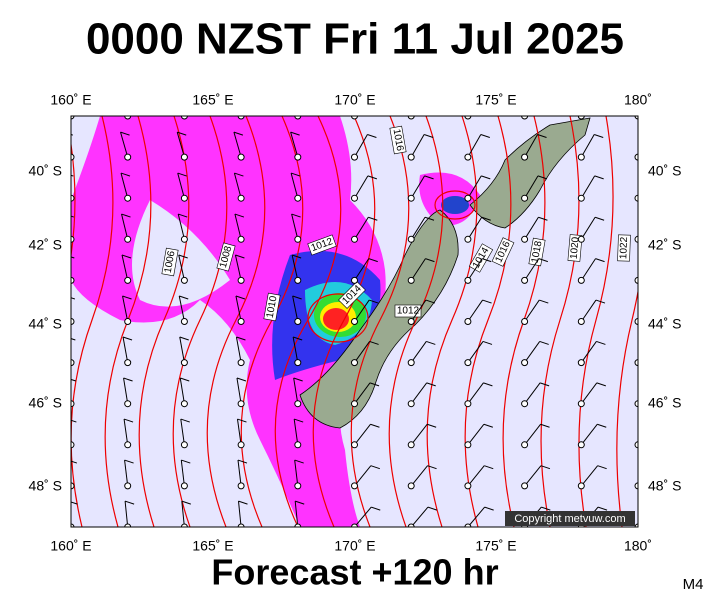 This screenshot has width=711, height=600. What do you see at coordinates (170, 262) in the screenshot?
I see `isobar-label-group: 1006` at bounding box center [170, 262].